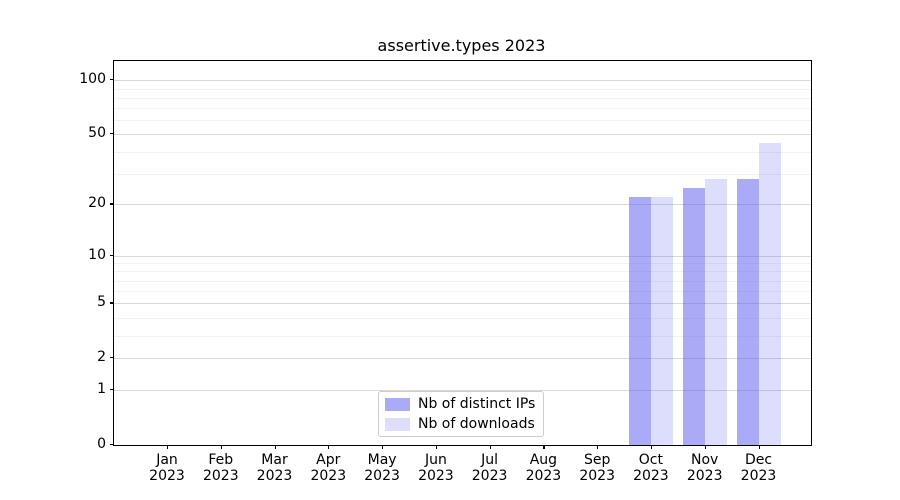 The width and height of the screenshot is (900, 500). Describe the element at coordinates (477, 404) in the screenshot. I see `legend-label-distinct-ips: Nb of distinct IPs` at that location.